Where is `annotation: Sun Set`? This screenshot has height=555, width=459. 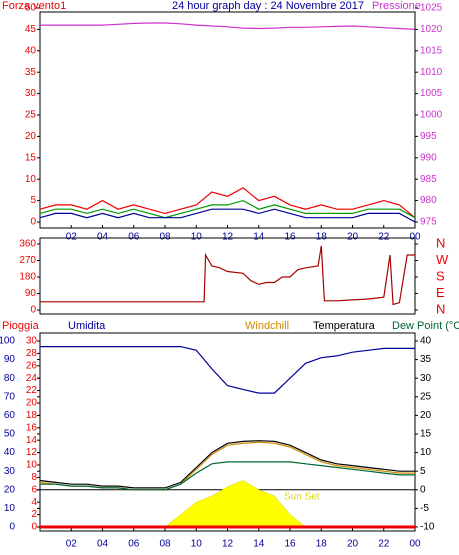
annotation: Sun Set is located at coordinates (302, 497).